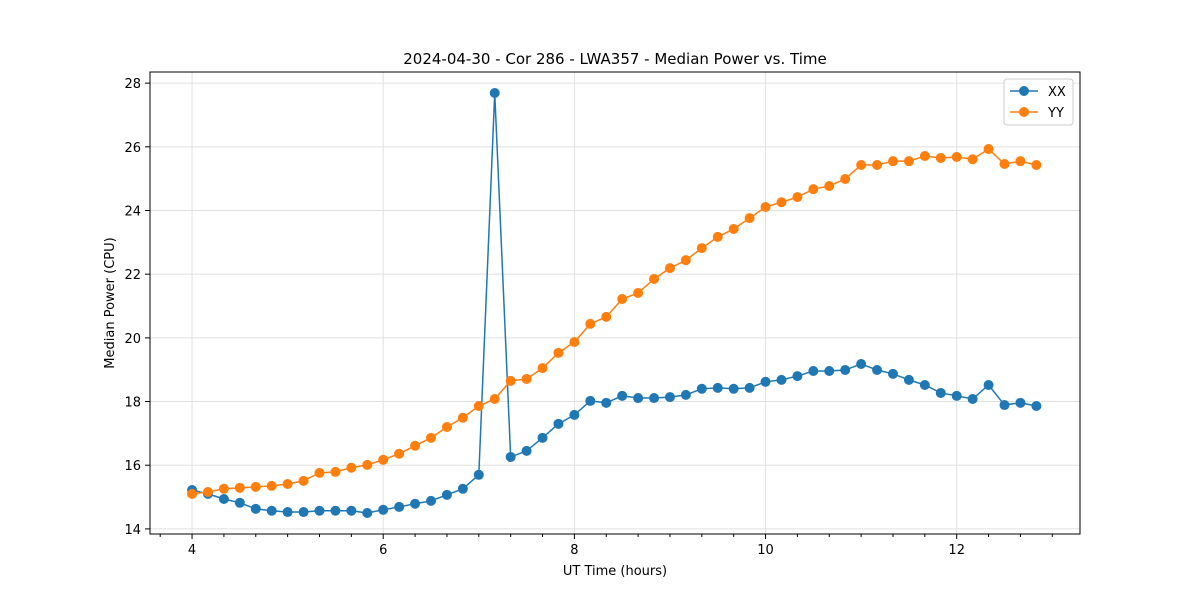 The width and height of the screenshot is (1200, 604). Describe the element at coordinates (132, 148) in the screenshot. I see `y-tick-label: 26` at that location.